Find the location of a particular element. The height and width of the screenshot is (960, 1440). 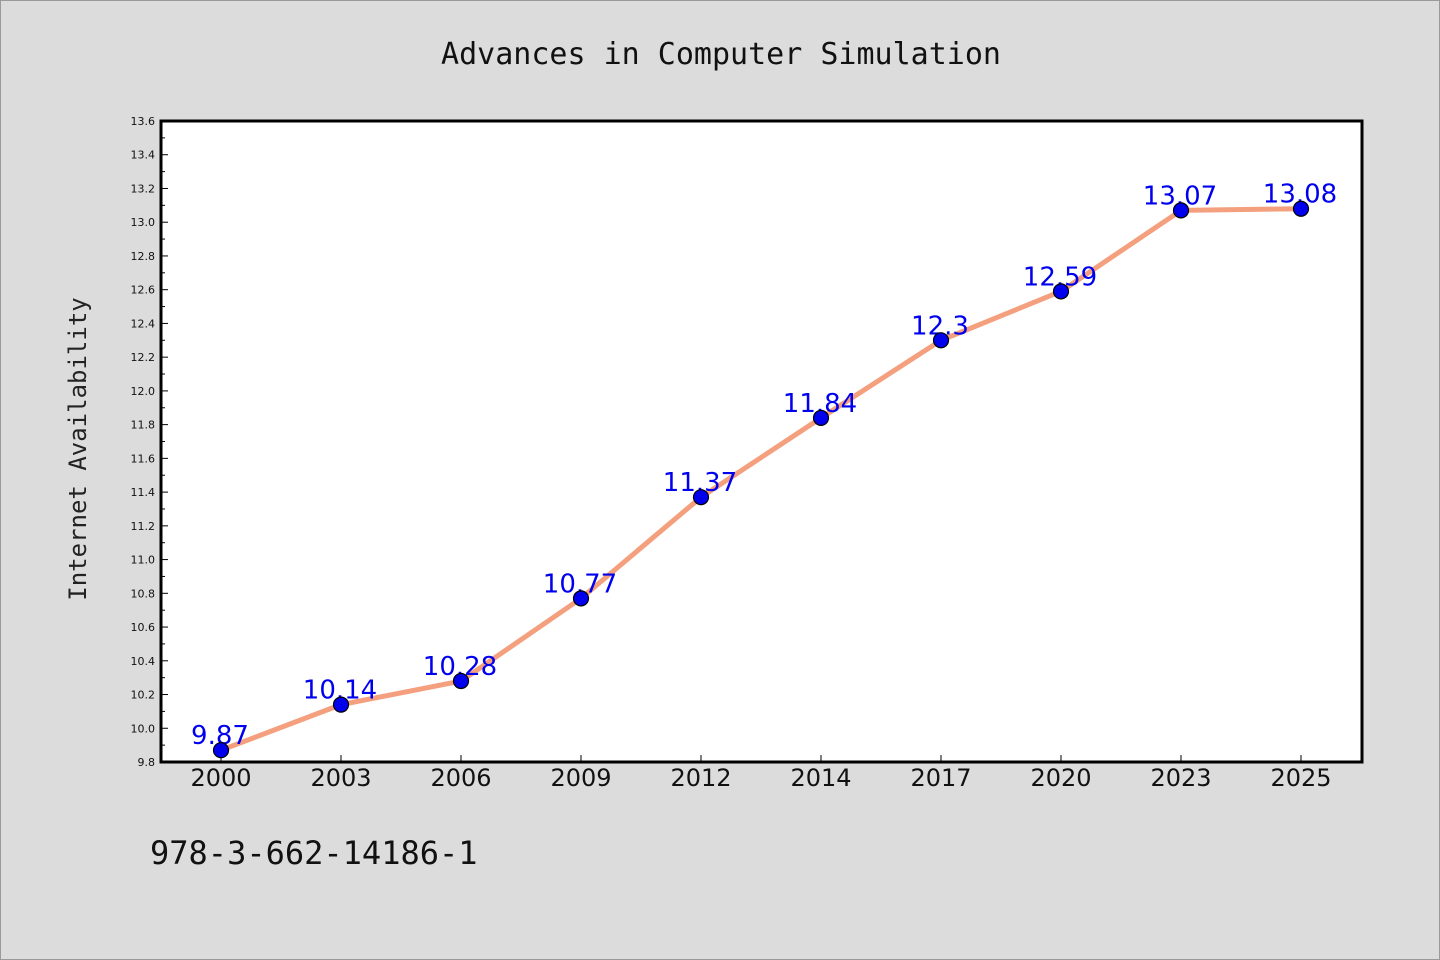

y-tick-label: 13.4 is located at coordinates (143, 155).